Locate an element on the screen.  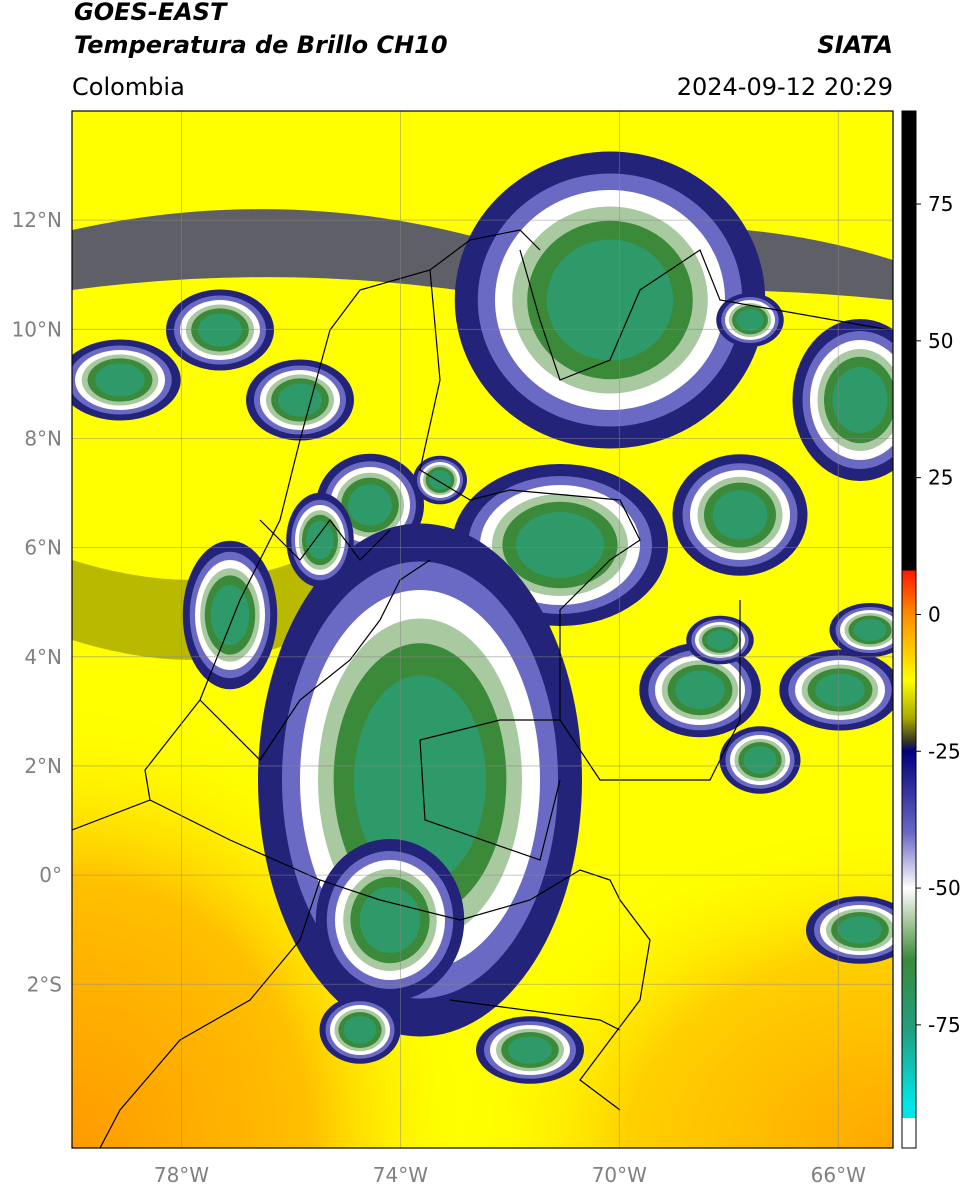
colorbar-tick-label: -50 is located at coordinates (944, 888).